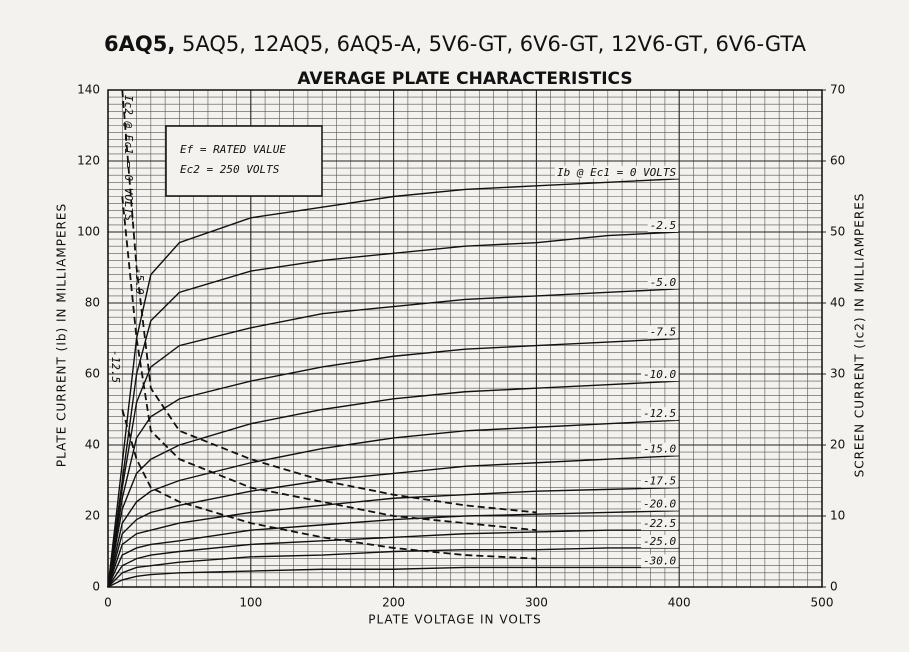  Describe the element at coordinates (108, 603) in the screenshot. I see `x-tick-label: 0` at that location.